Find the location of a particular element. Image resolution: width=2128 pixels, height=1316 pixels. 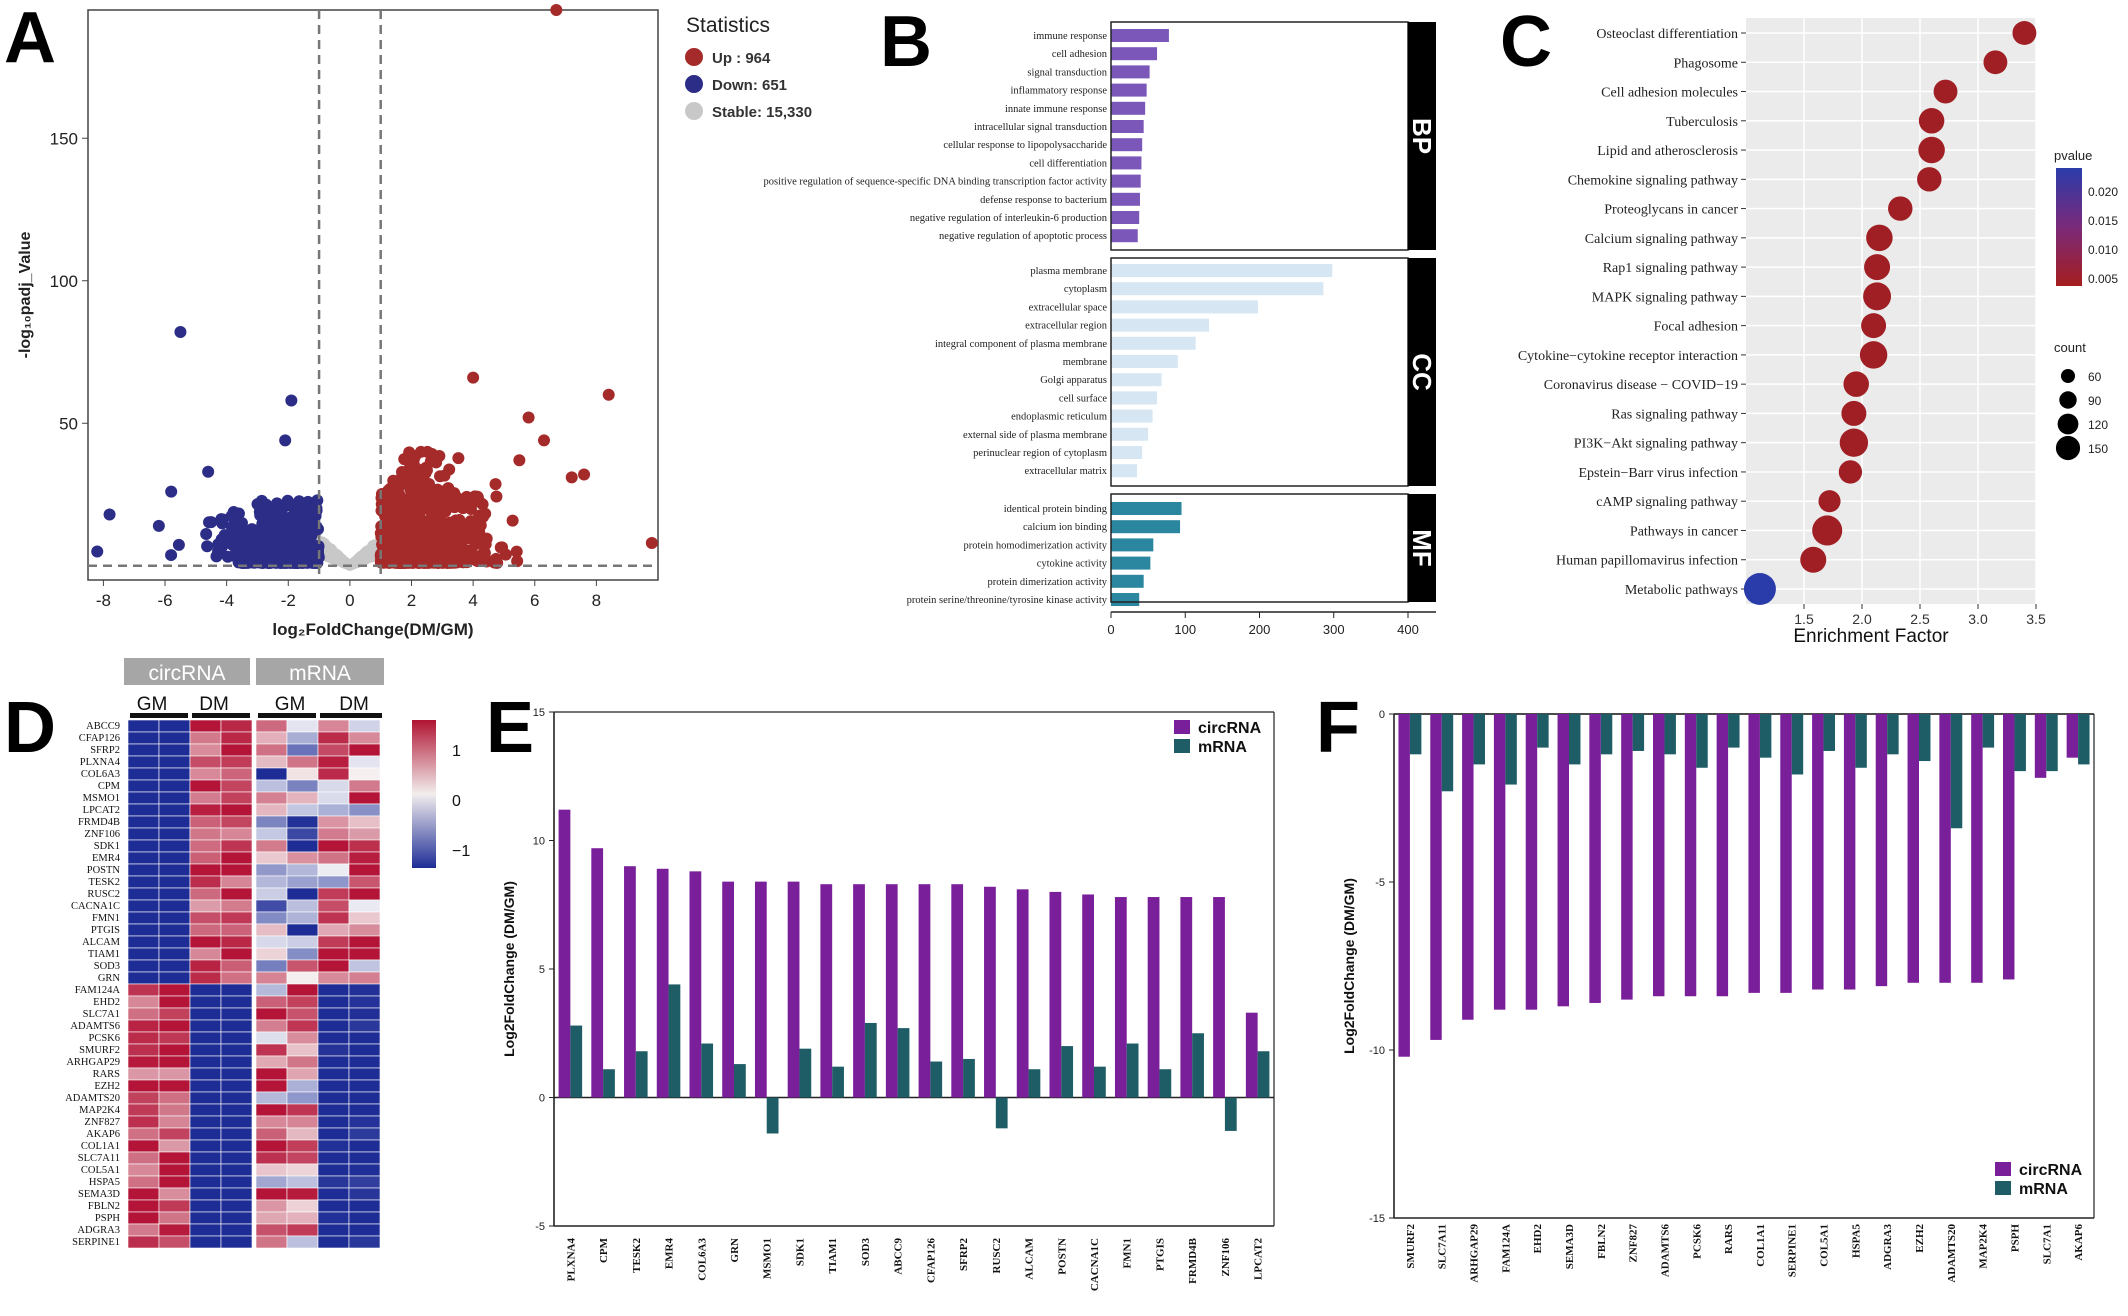

gene-label: SLC7A1 is located at coordinates (101, 1014).